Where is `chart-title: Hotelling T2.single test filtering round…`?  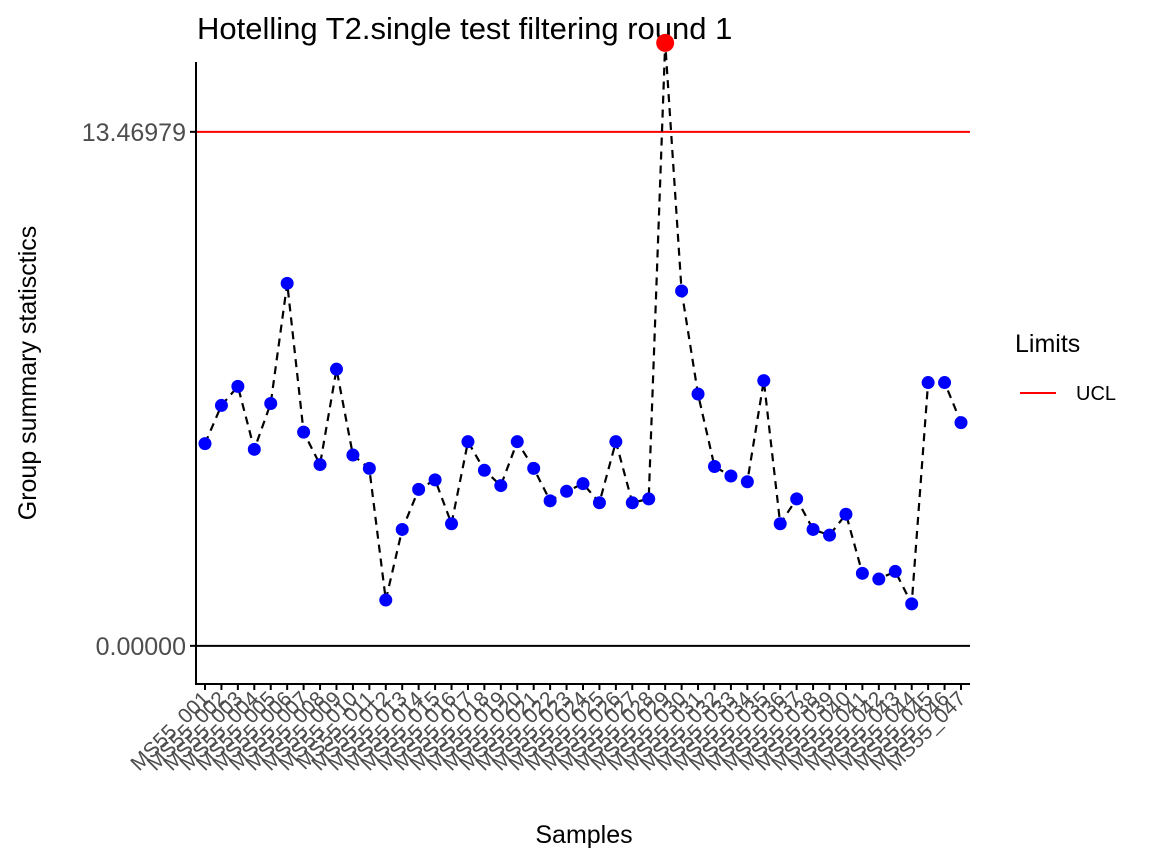 chart-title: Hotelling T2.single test filtering round… is located at coordinates (464, 28).